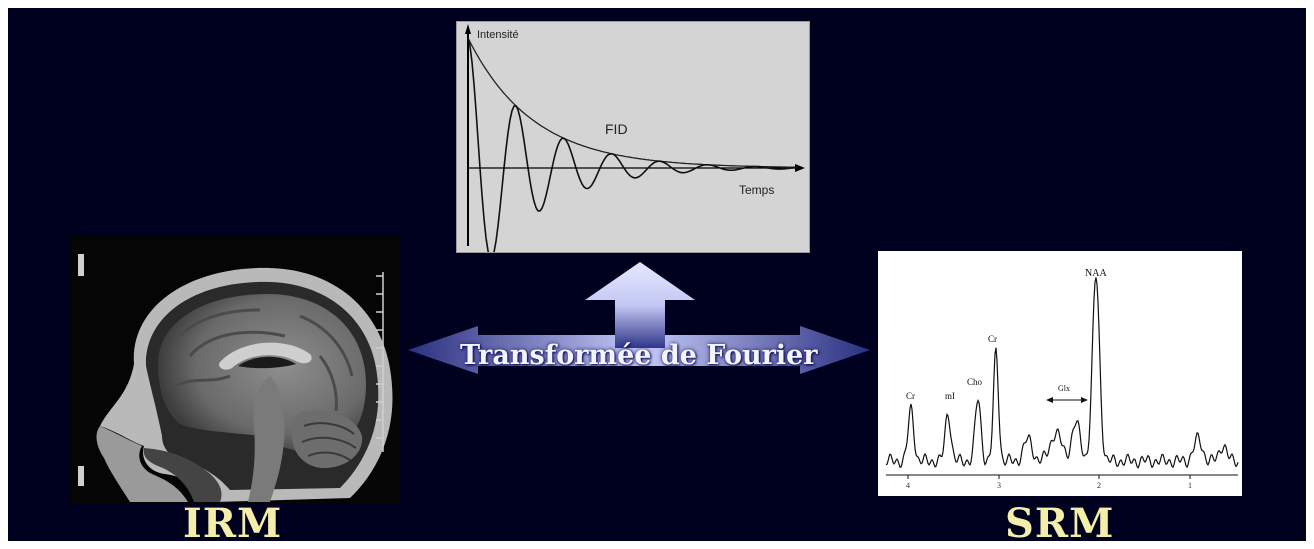 This screenshot has width=1314, height=549. I want to click on fid-oscillation-curve, so click(633, 148).